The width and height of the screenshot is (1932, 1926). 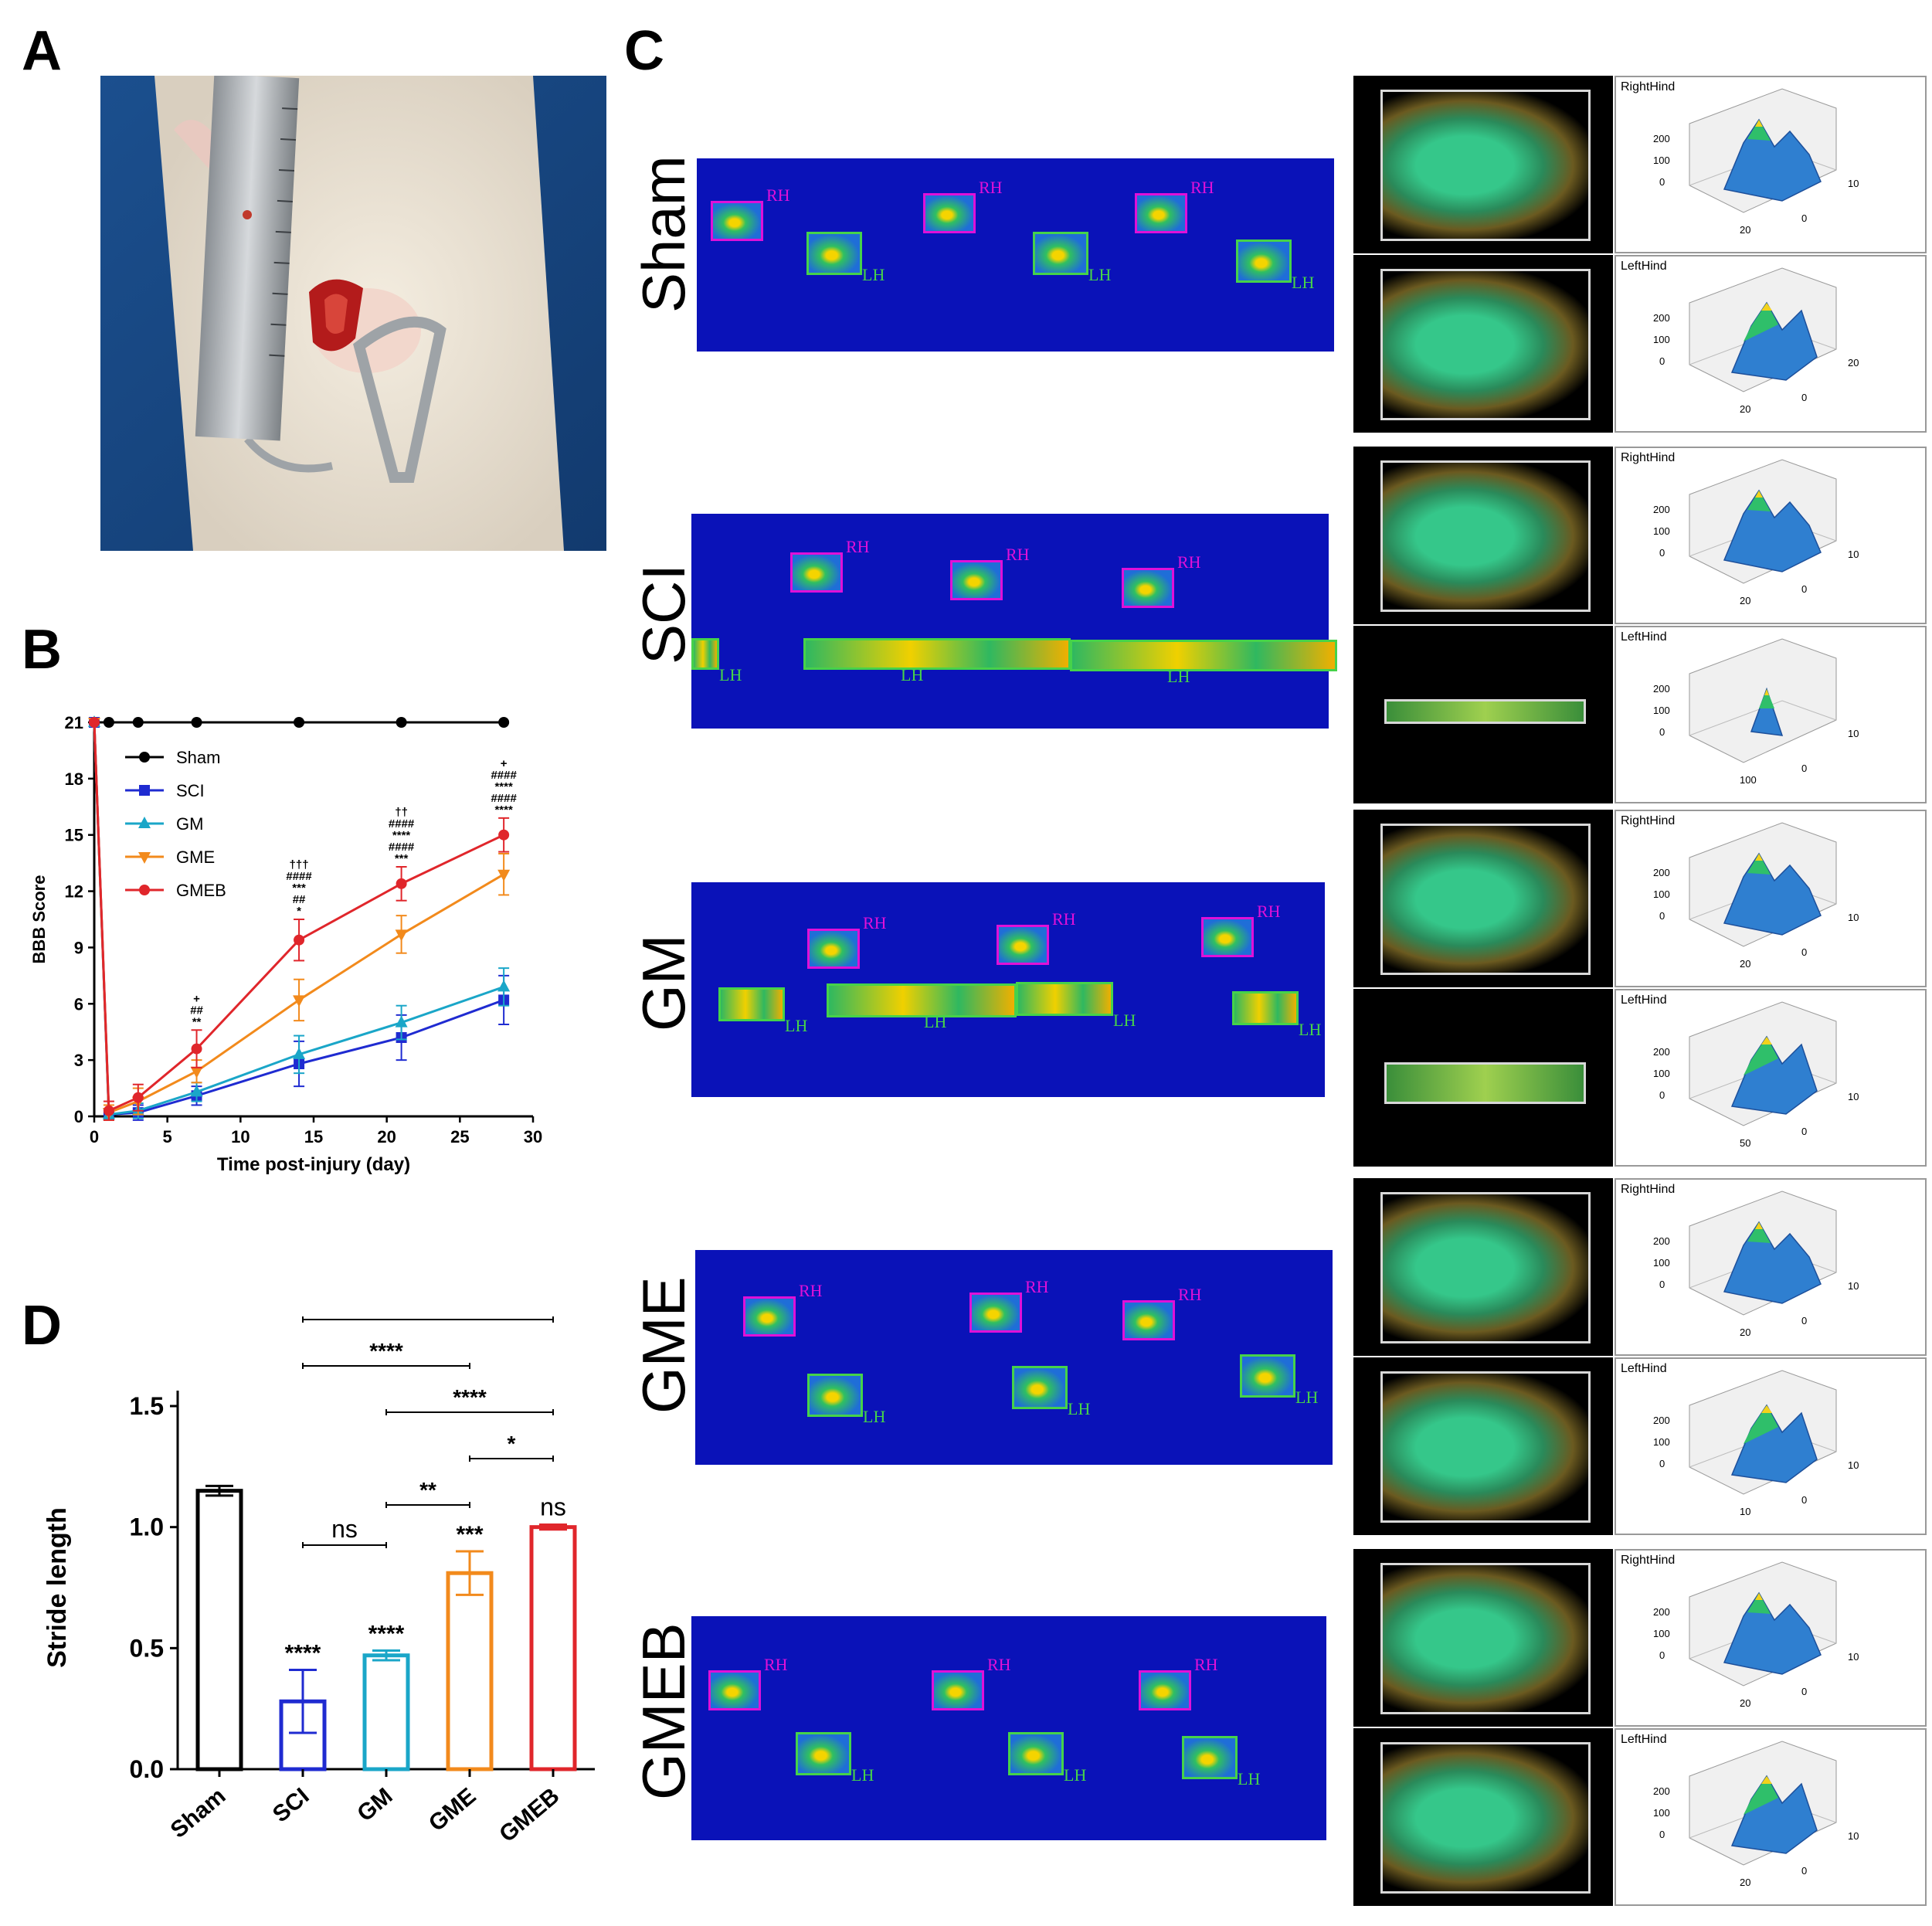 What do you see at coordinates (313, 1164) in the screenshot?
I see `x-axis-label: Time post-injury (day)` at bounding box center [313, 1164].